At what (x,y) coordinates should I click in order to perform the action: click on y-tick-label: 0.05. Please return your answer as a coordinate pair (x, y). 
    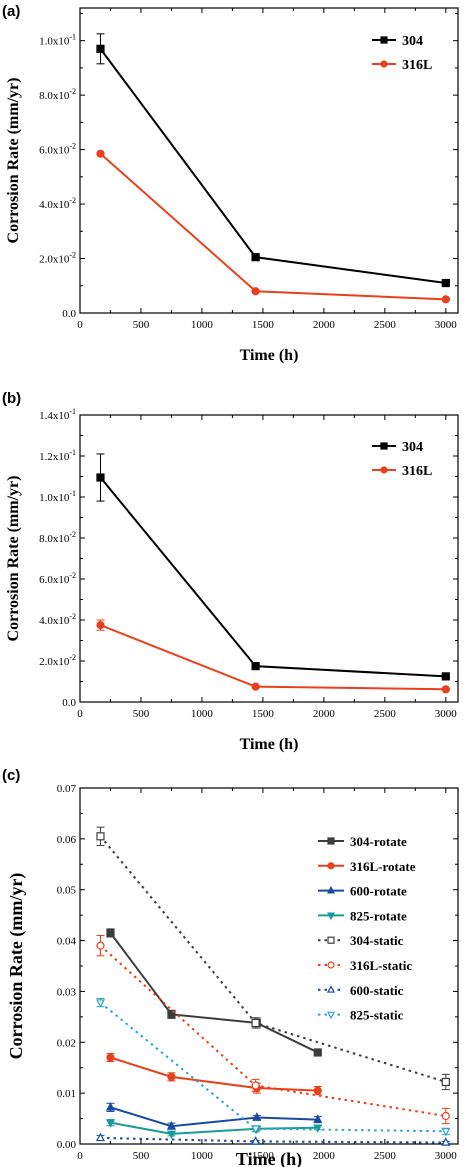
    Looking at the image, I should click on (67, 891).